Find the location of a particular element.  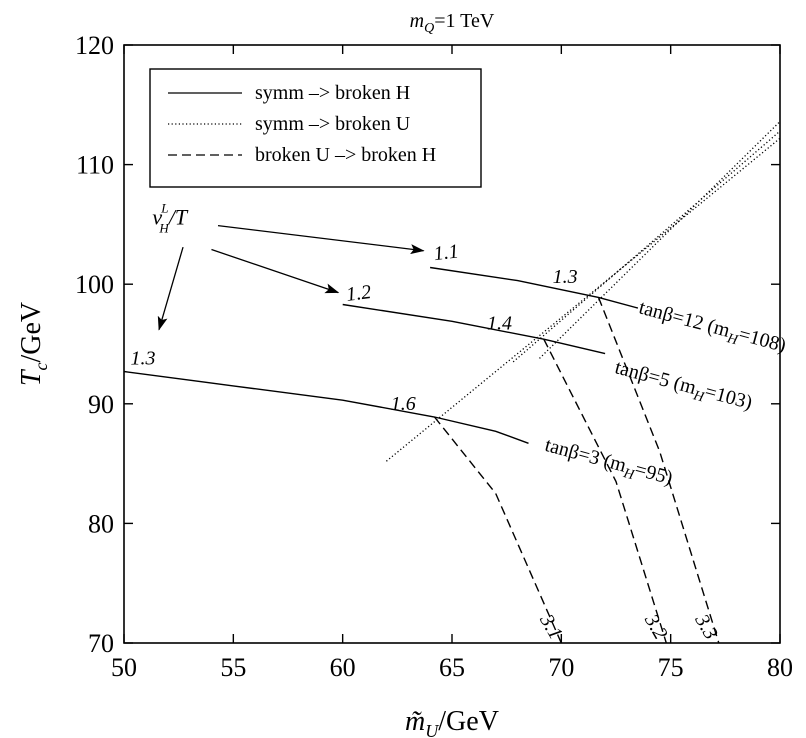

legend-box is located at coordinates (315, 128).